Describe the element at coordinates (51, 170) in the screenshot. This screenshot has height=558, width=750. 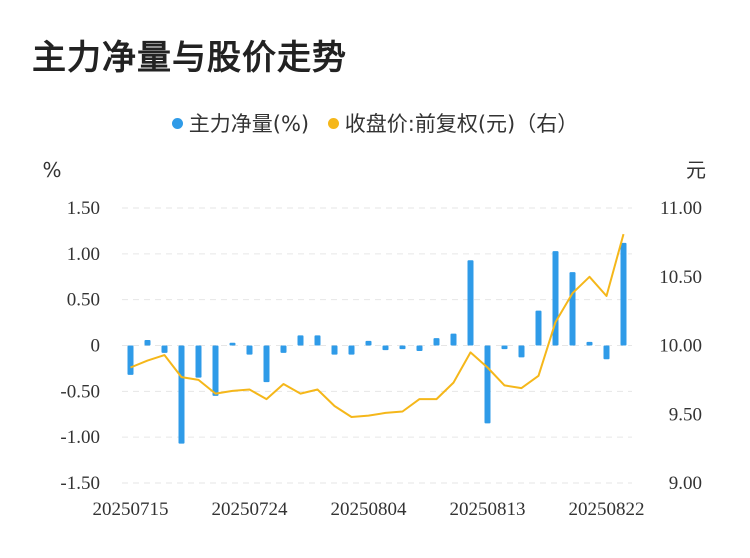
I see `y-left-unit: %` at that location.